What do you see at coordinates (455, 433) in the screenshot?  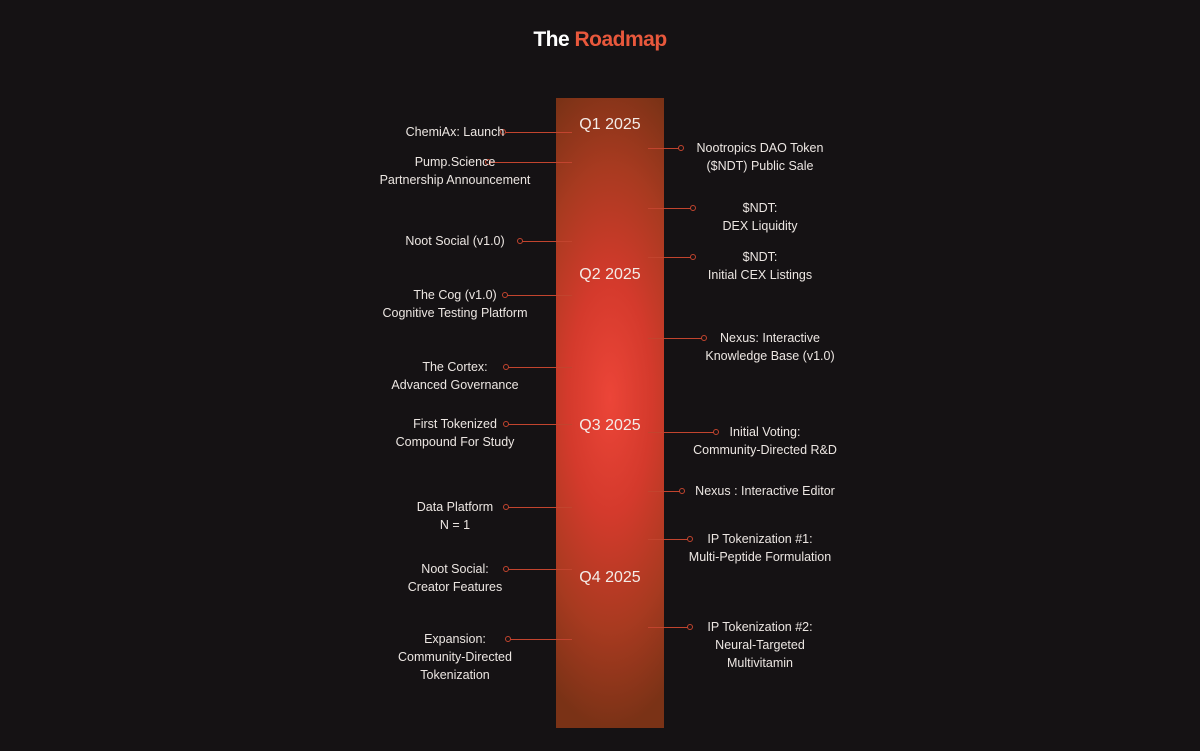 I see `milestone-left: First Tokenized Compound For Study` at bounding box center [455, 433].